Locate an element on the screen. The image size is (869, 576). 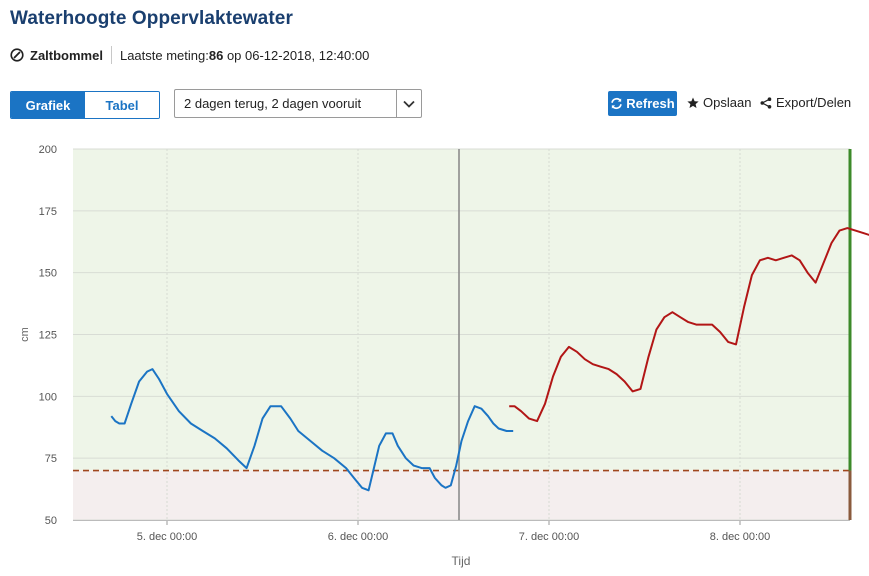
export-label: Export/Delen is located at coordinates (814, 102).